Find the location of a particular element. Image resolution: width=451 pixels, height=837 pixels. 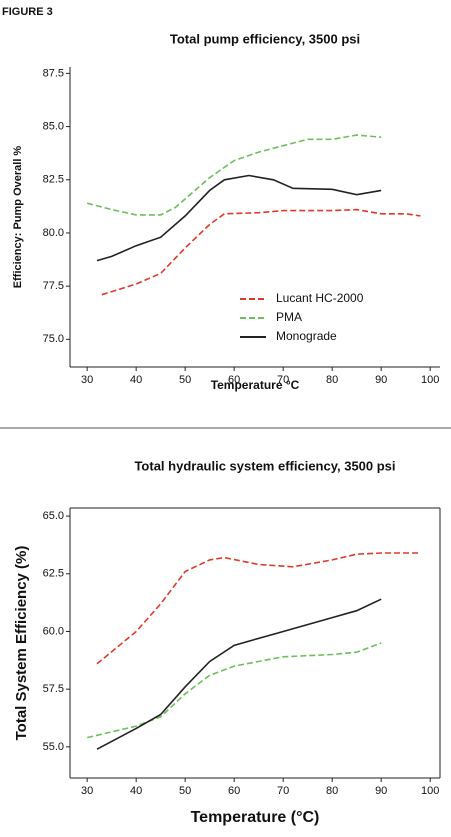

y-tick-label: 85.0 is located at coordinates (53, 126).